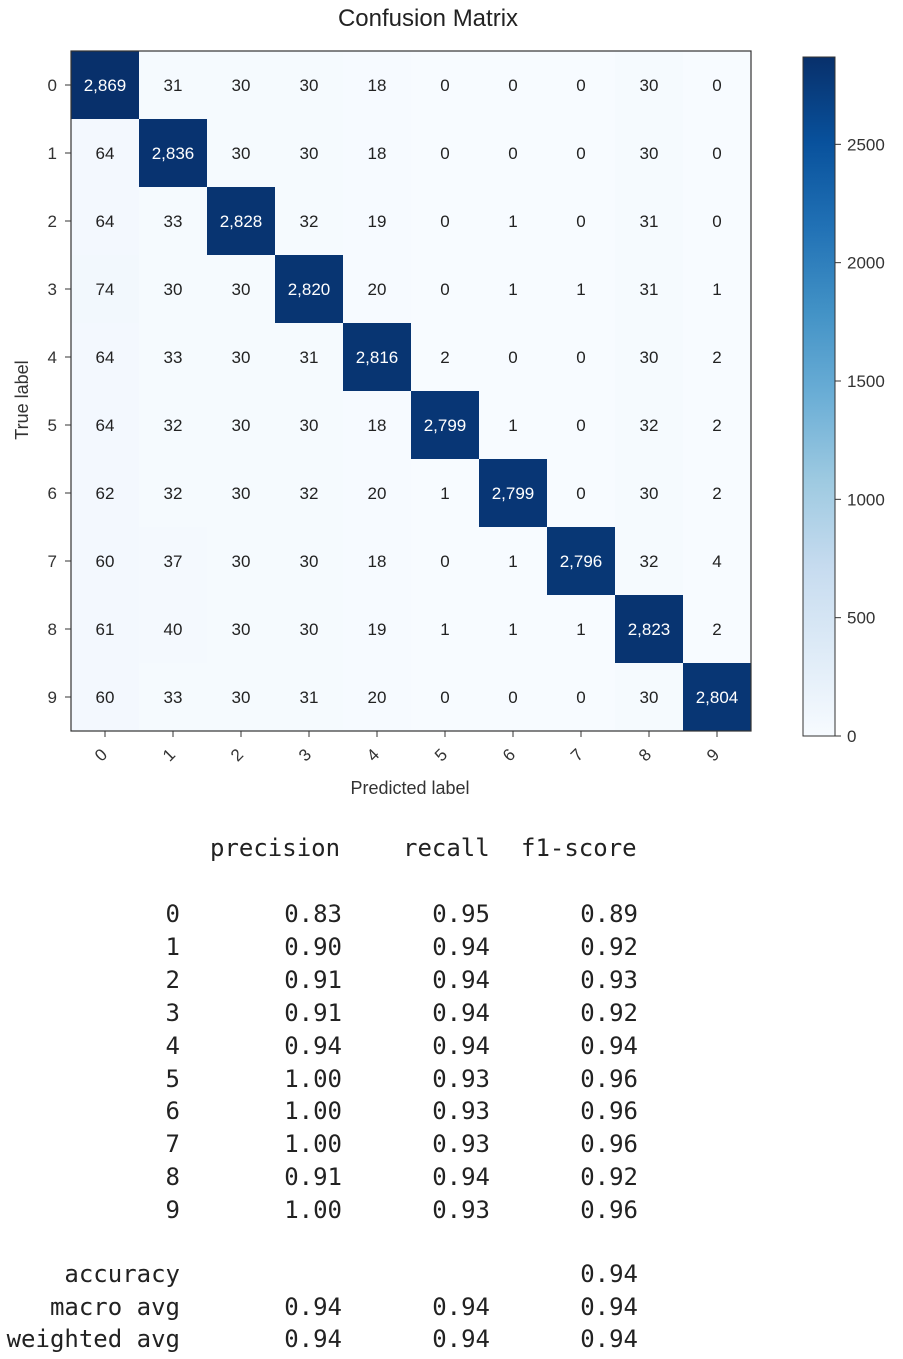  What do you see at coordinates (172, 979) in the screenshot?
I see `report-row-label: 2` at bounding box center [172, 979].